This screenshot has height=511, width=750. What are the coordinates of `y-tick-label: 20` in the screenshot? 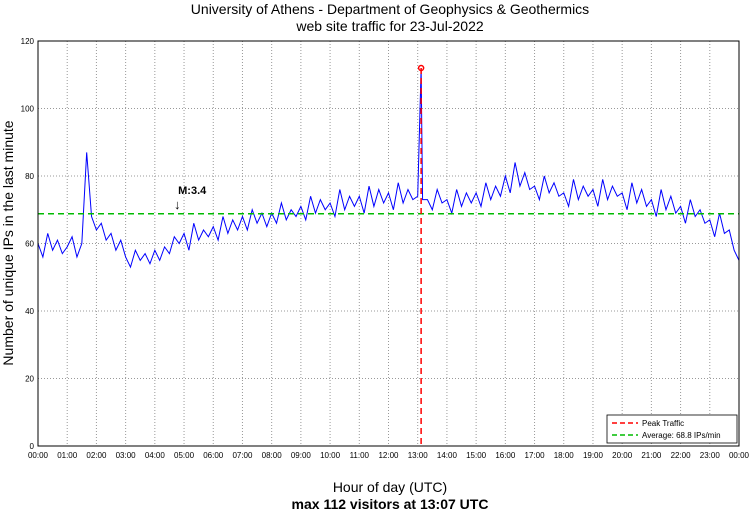 It's located at (29, 379).